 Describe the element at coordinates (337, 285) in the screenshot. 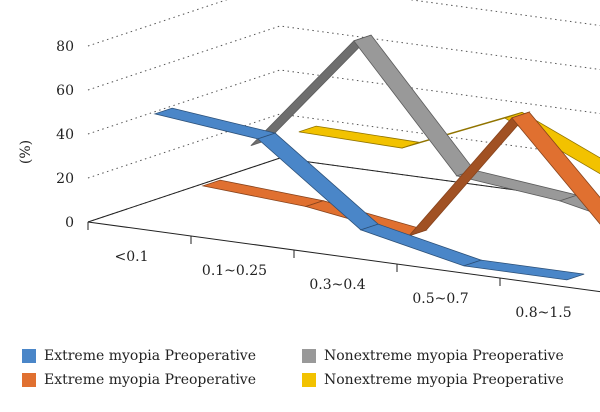

I see `x-tick-label: 0.3~0.4` at that location.